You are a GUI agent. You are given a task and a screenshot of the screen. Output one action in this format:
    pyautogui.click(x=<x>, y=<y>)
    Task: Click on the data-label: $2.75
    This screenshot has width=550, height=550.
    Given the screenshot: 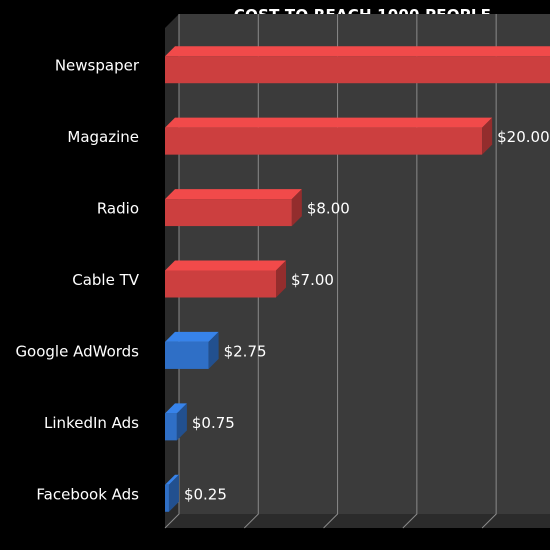 What is the action you would take?
    pyautogui.click(x=245, y=351)
    